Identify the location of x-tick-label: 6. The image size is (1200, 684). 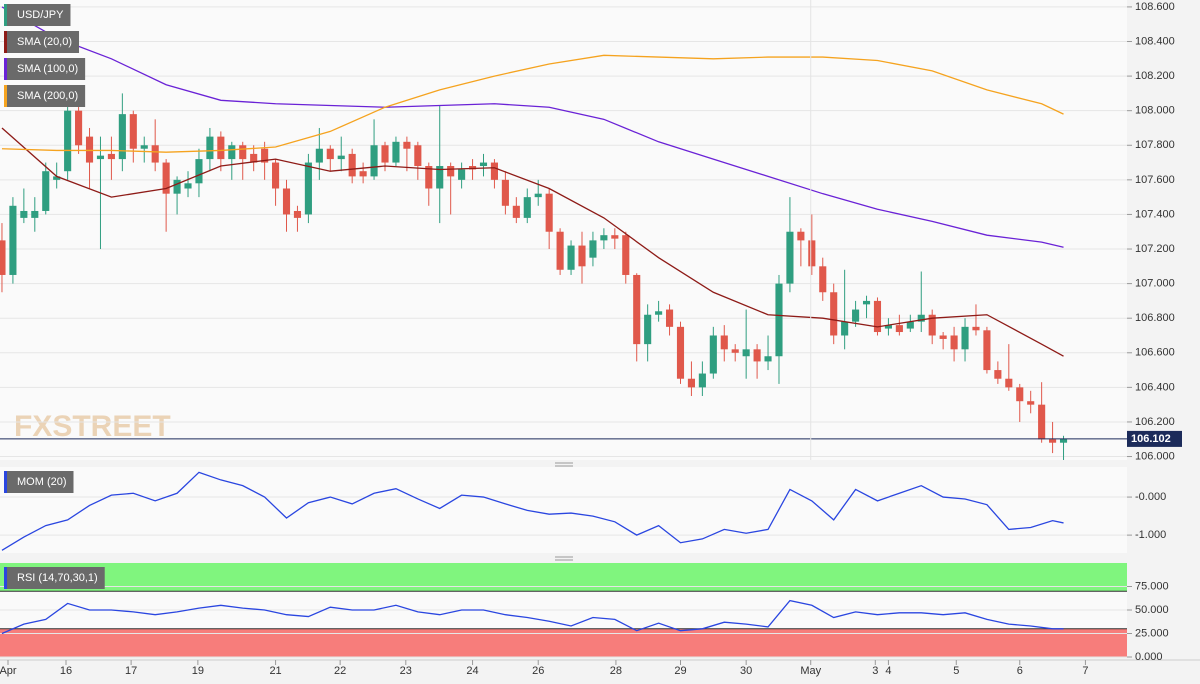
(1020, 671).